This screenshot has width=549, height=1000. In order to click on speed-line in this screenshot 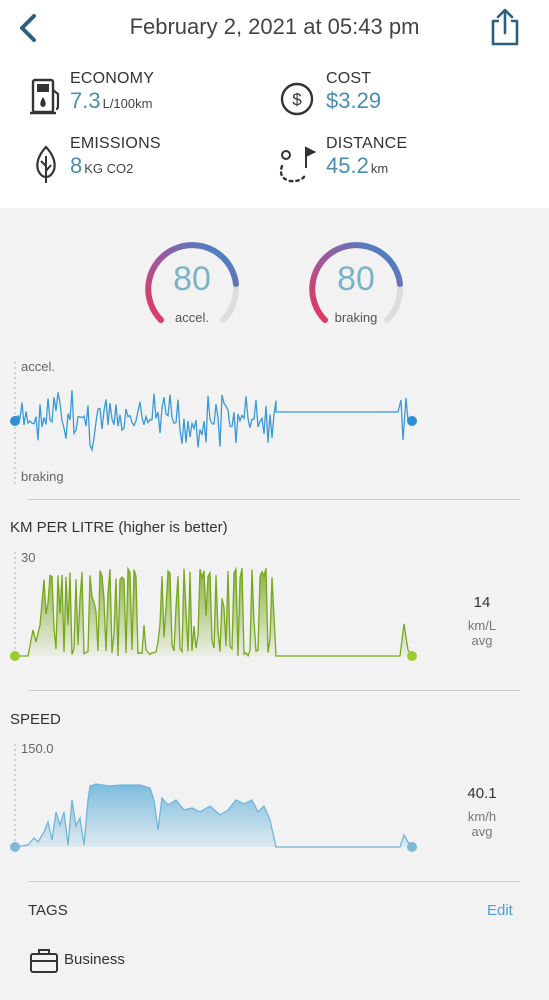, I will do `click(213, 815)`.